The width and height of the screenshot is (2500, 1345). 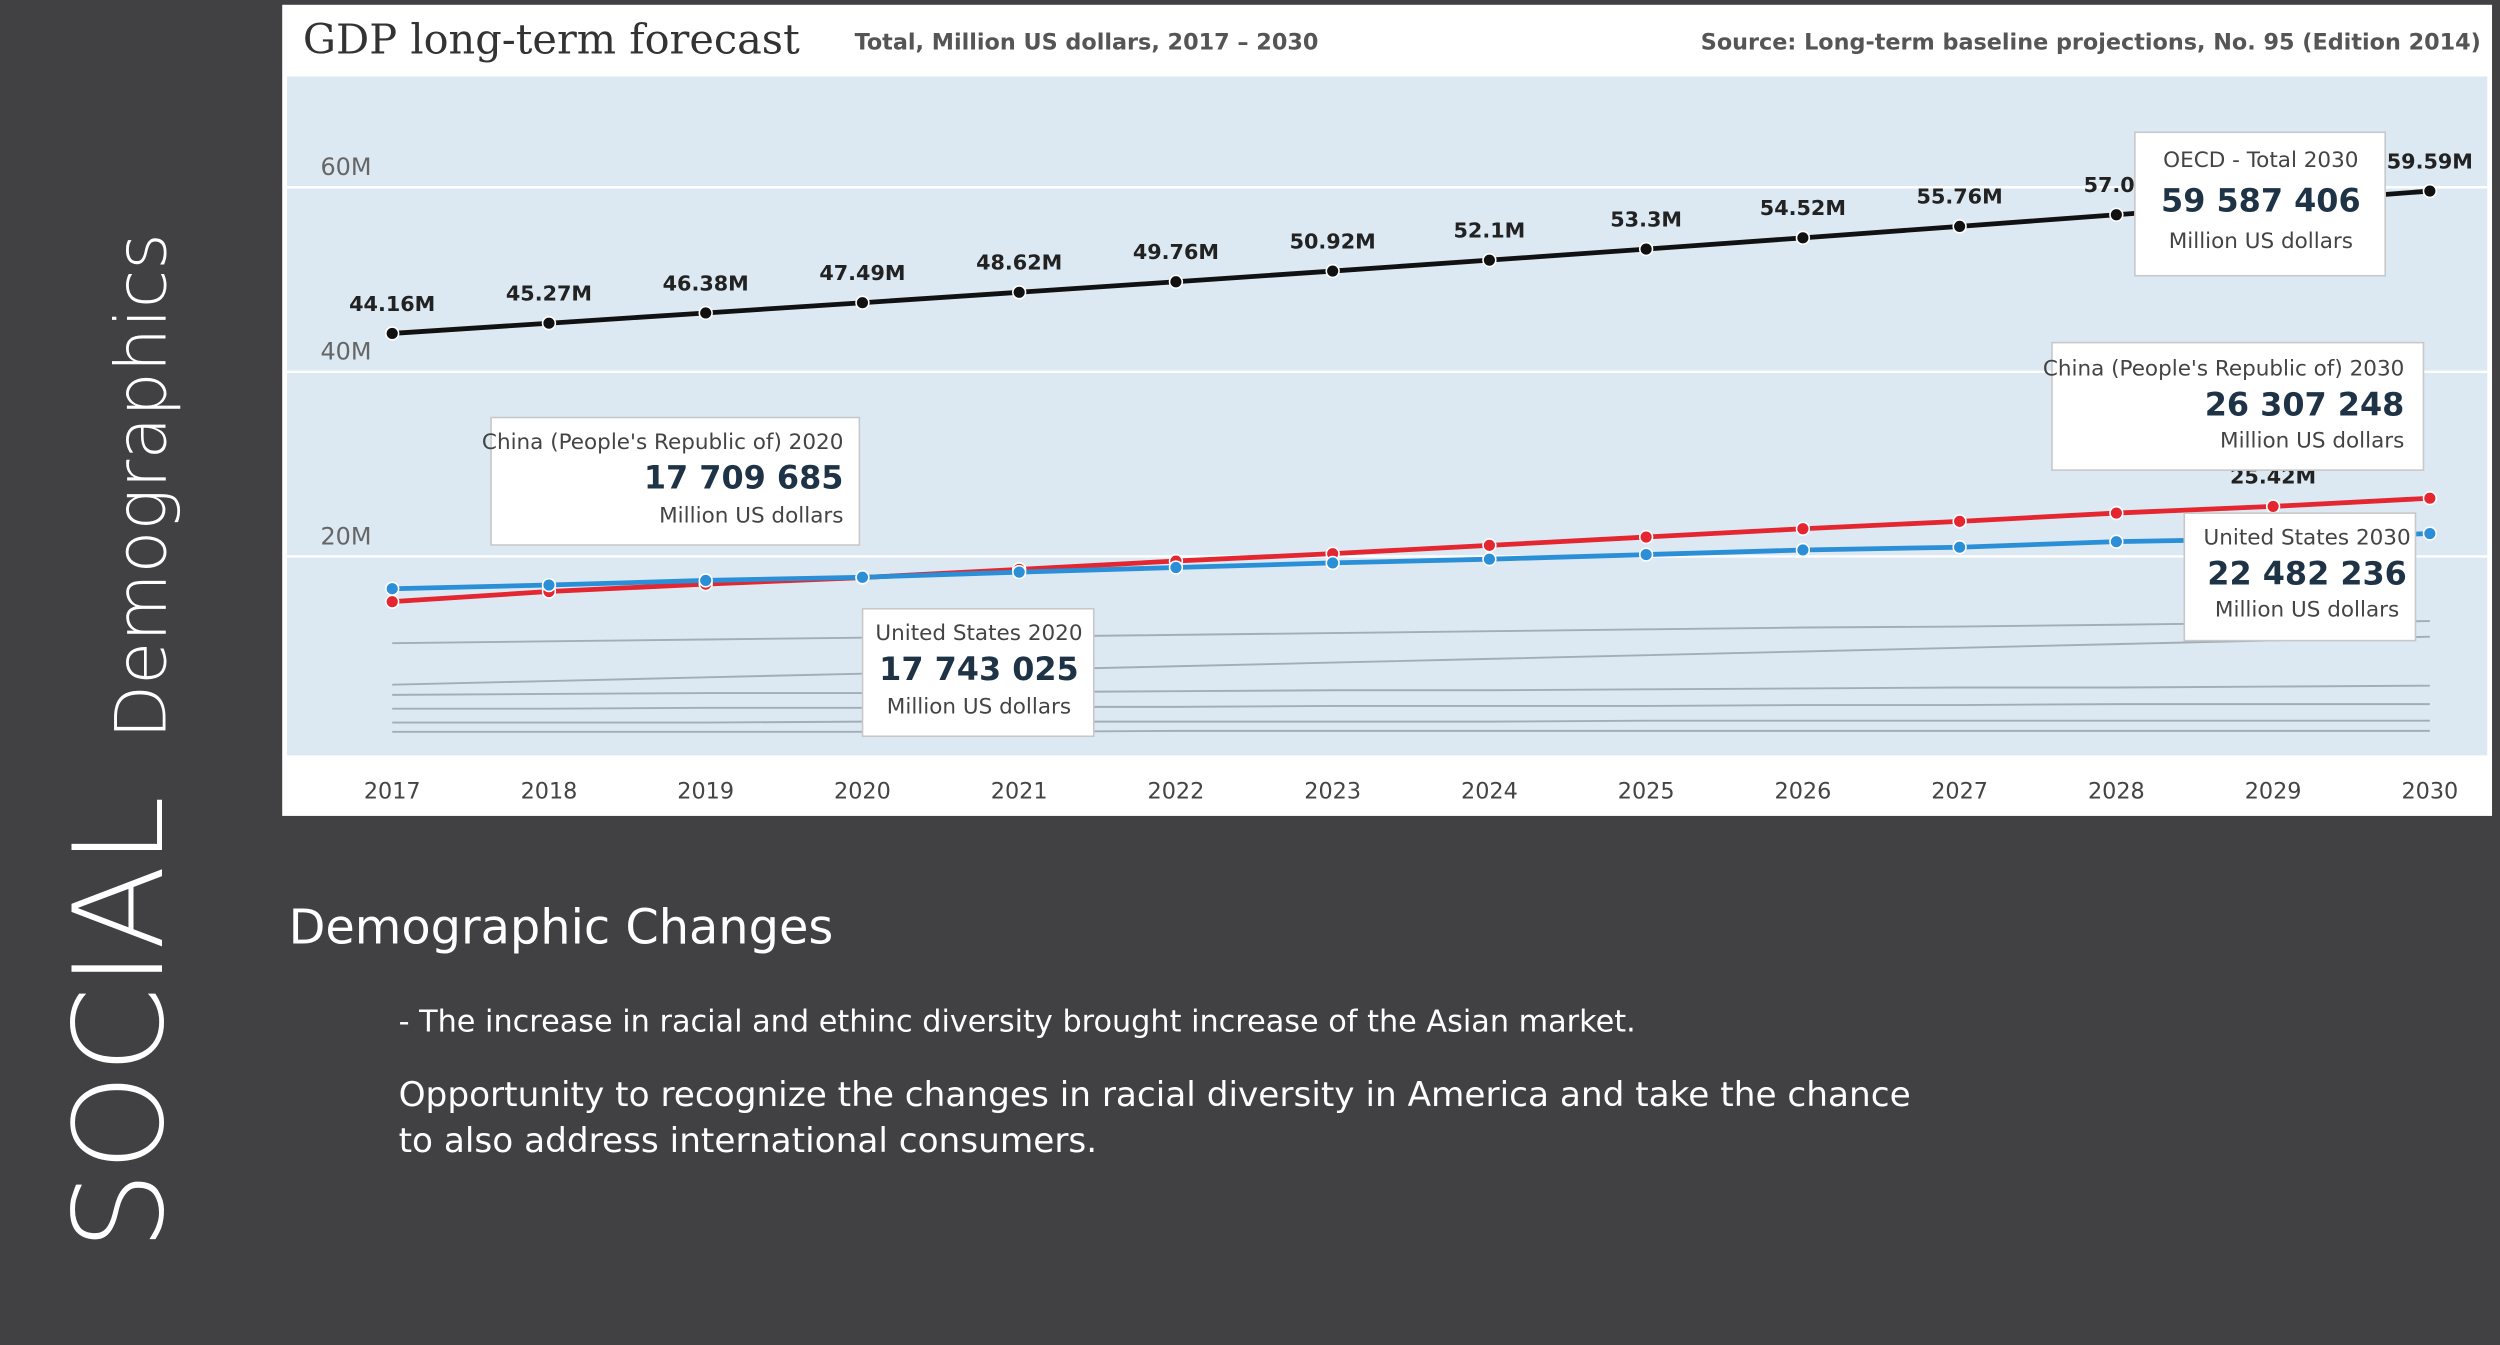 What do you see at coordinates (1333, 241) in the screenshot?
I see `value-label: 50.92M` at bounding box center [1333, 241].